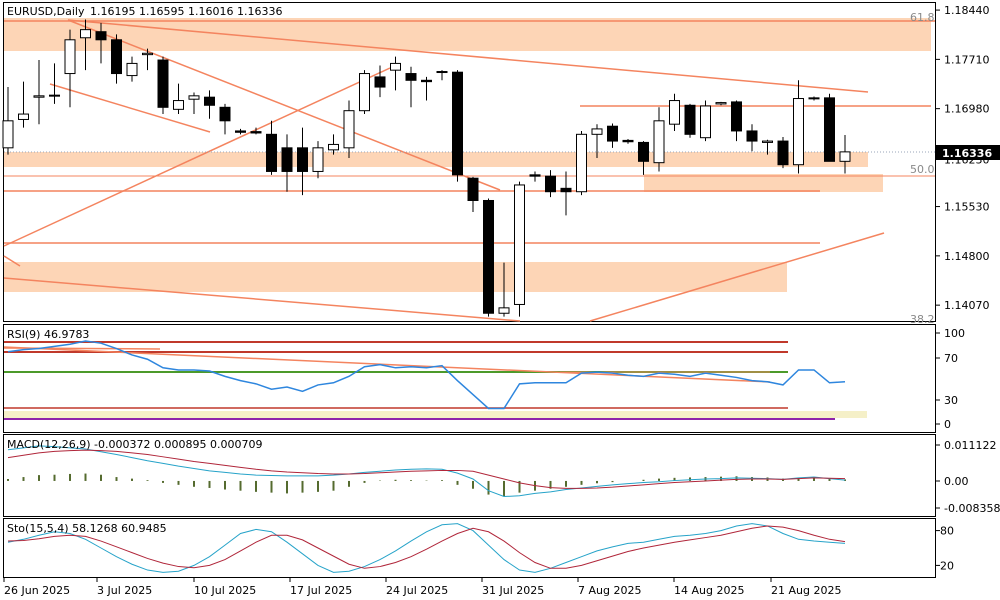 This screenshot has width=1000, height=600. I want to click on rsi-pane: RSI(9) 46.9783, so click(435, 374).